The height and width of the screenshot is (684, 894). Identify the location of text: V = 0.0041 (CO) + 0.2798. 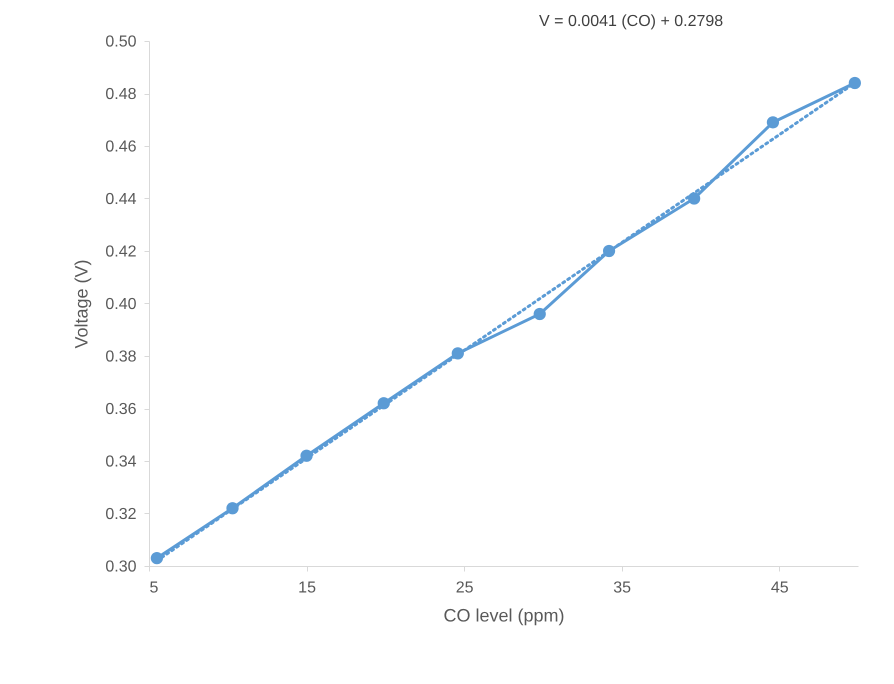
(631, 21).